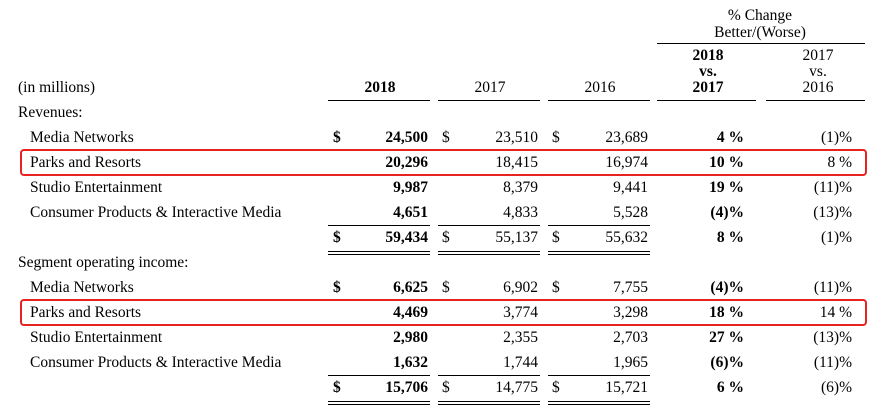  I want to click on revenues-row-change-2018-vs-2017: 4 %, so click(730, 137).